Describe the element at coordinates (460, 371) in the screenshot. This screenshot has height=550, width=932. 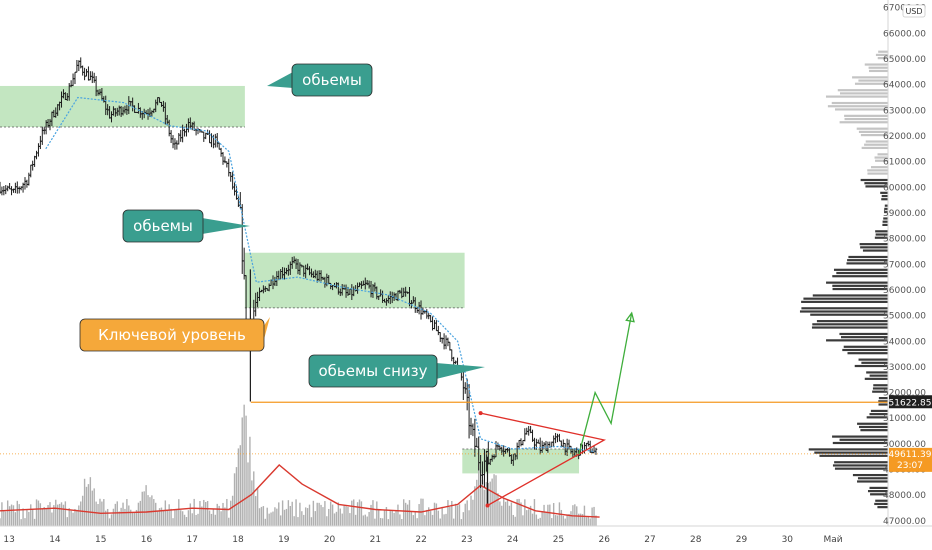
I see `callout-pointer` at that location.